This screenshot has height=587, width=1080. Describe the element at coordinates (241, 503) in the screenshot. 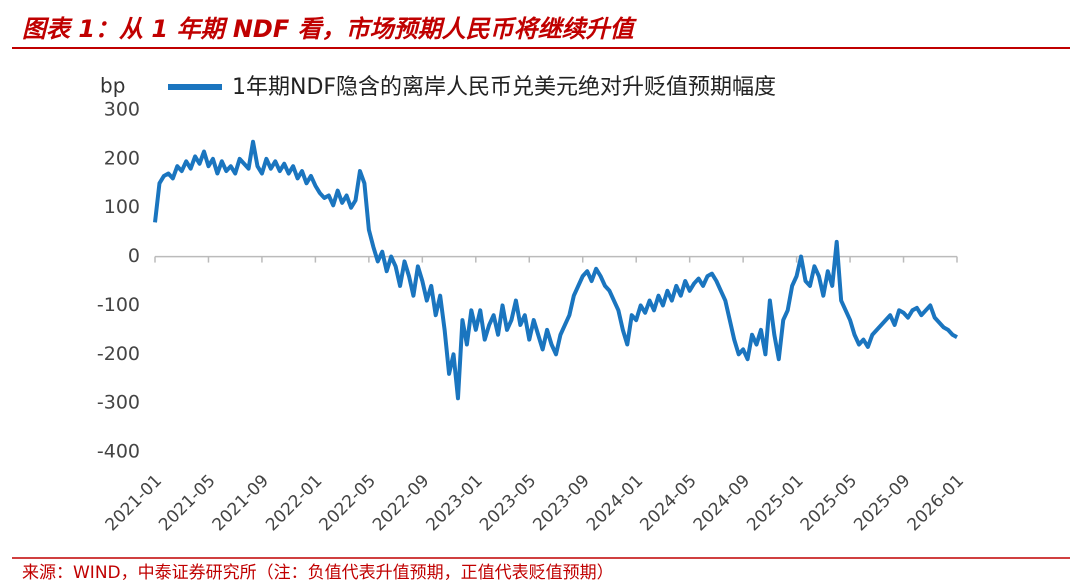

I see `x-tick-label: 2021-09` at that location.